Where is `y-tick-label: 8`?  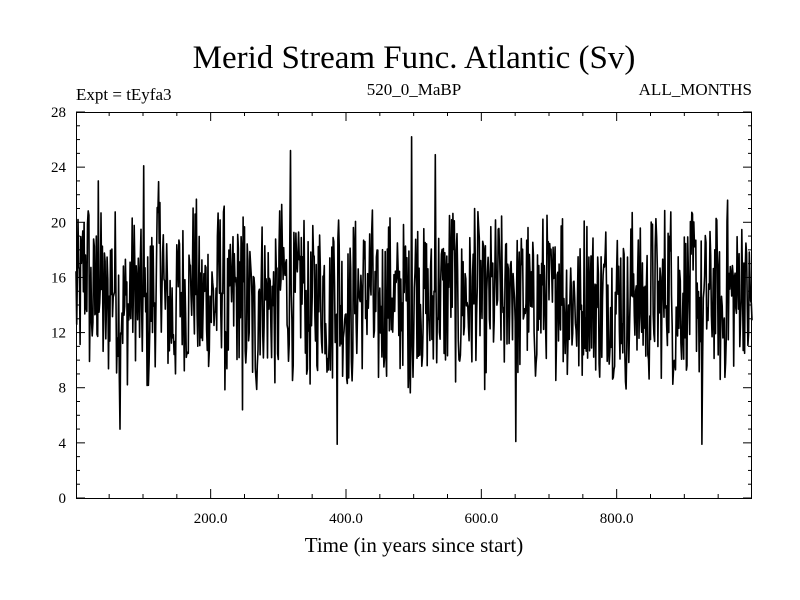 y-tick-label: 8 is located at coordinates (63, 389).